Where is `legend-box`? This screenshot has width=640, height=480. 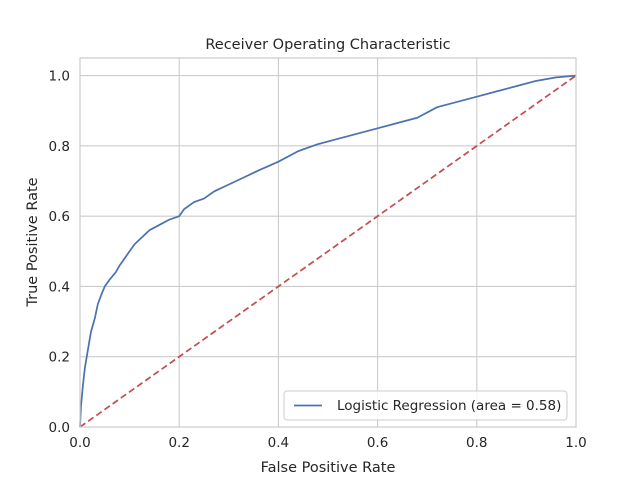
legend-box is located at coordinates (425, 405).